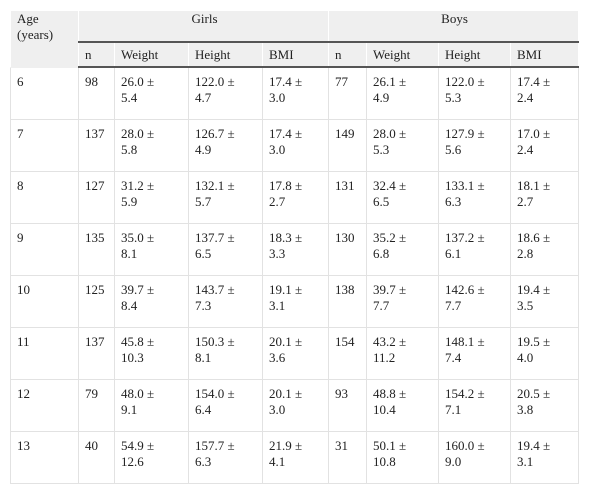  Describe the element at coordinates (347, 405) in the screenshot. I see `table-cell: 93` at that location.